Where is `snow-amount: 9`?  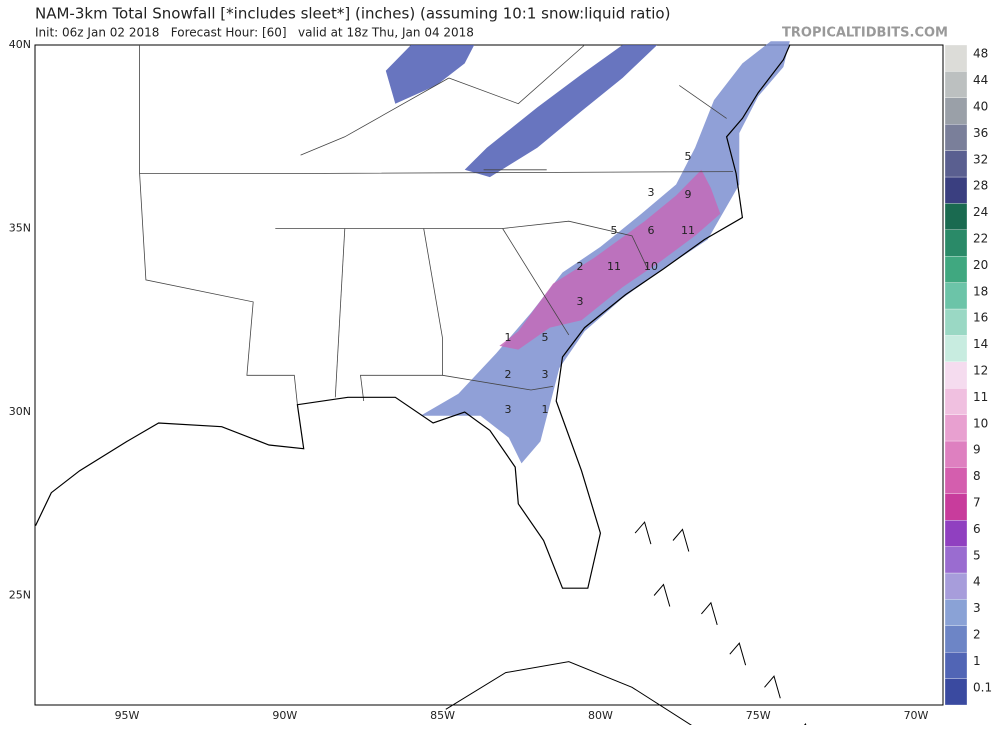
snow-amount: 9 is located at coordinates (688, 194).